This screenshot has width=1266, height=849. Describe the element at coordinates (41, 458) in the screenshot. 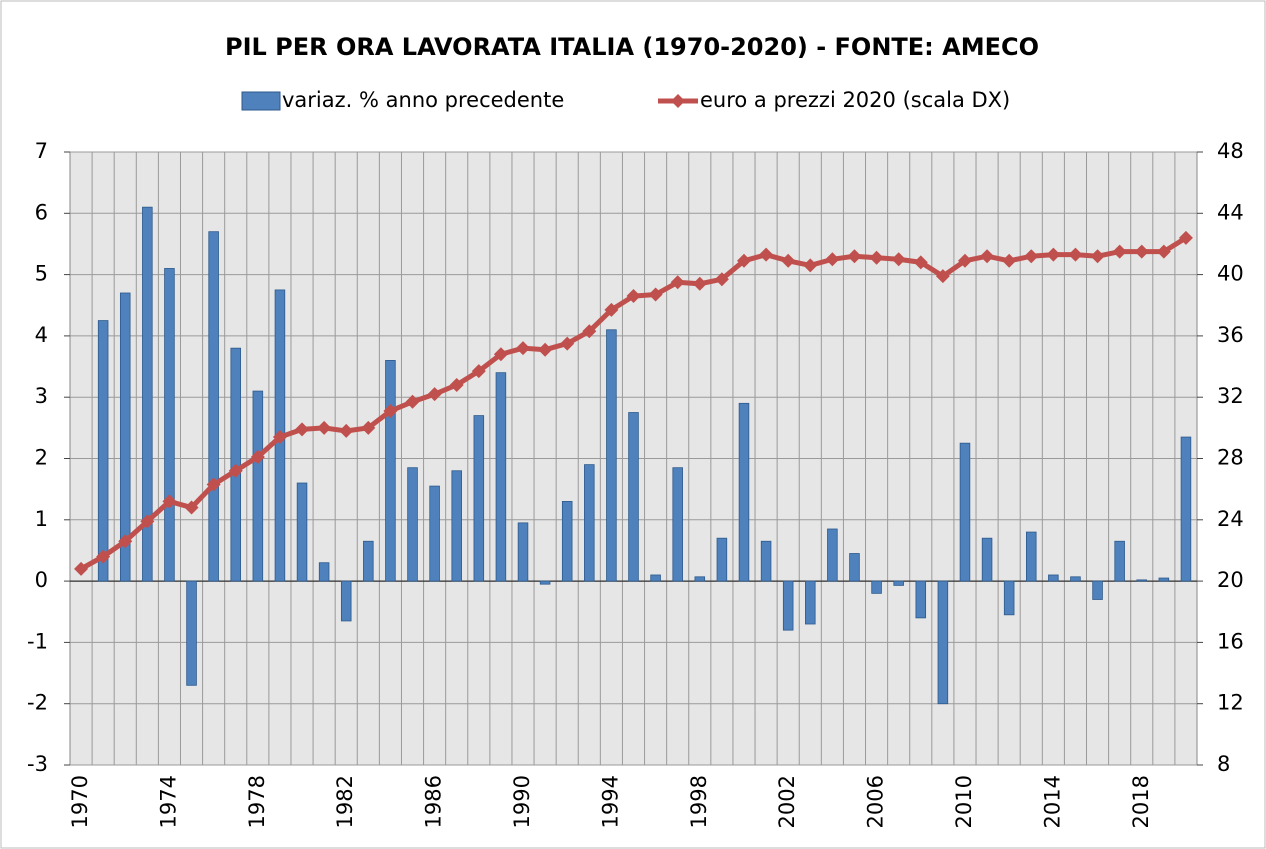

I see `y-tick-label: 2` at that location.